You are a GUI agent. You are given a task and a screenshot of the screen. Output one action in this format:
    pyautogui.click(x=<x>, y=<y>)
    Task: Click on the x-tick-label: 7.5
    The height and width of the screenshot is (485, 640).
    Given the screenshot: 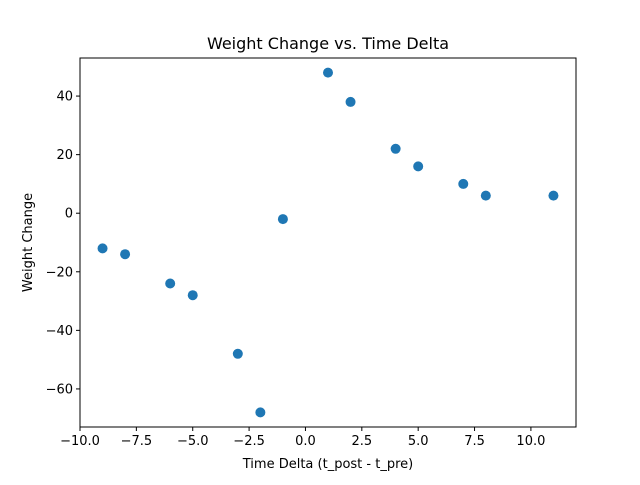 What is the action you would take?
    pyautogui.click(x=474, y=441)
    